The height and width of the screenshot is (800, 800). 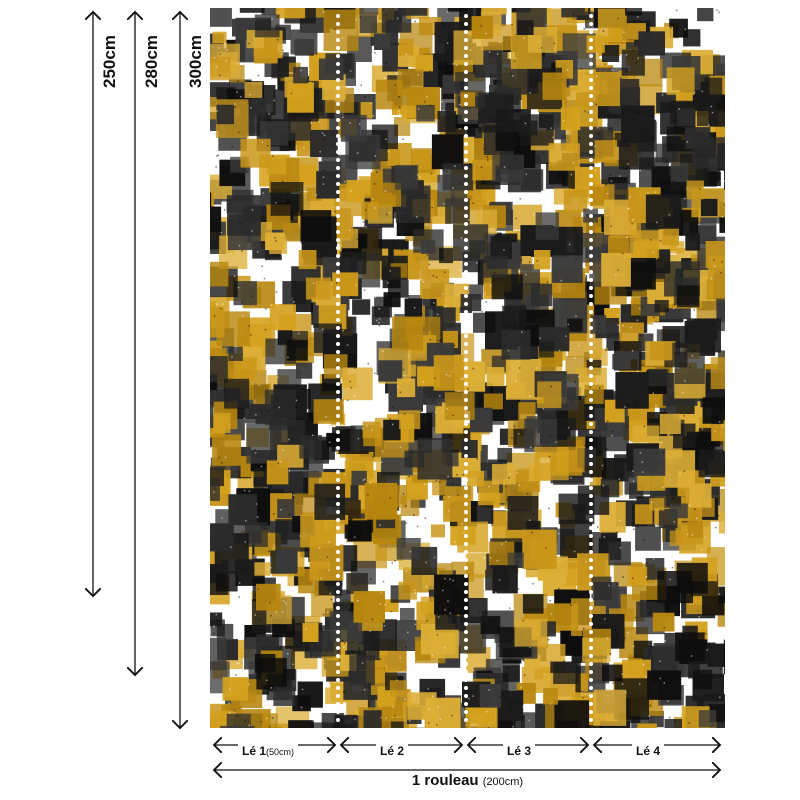 What do you see at coordinates (151, 61) in the screenshot?
I see `height-label-280: 280cm` at bounding box center [151, 61].